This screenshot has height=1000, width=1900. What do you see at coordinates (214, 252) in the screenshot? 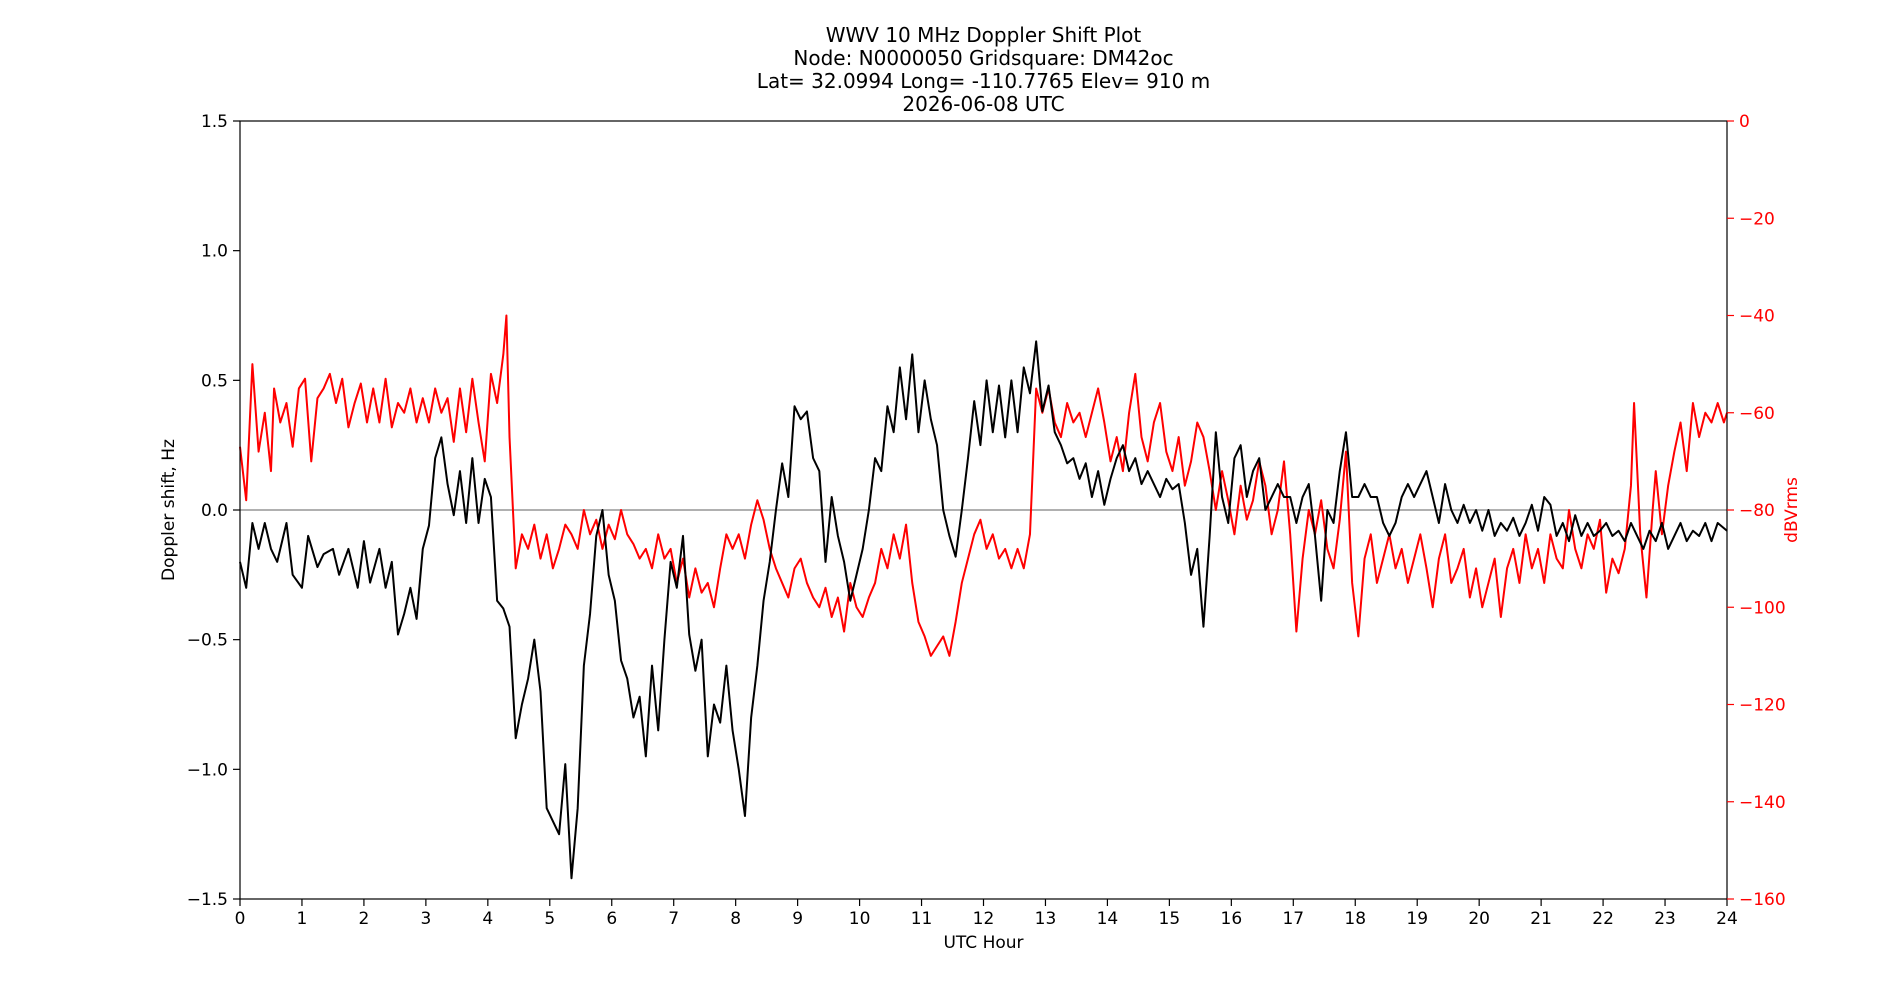
I see `y-tick-label: 1.0` at bounding box center [214, 252].